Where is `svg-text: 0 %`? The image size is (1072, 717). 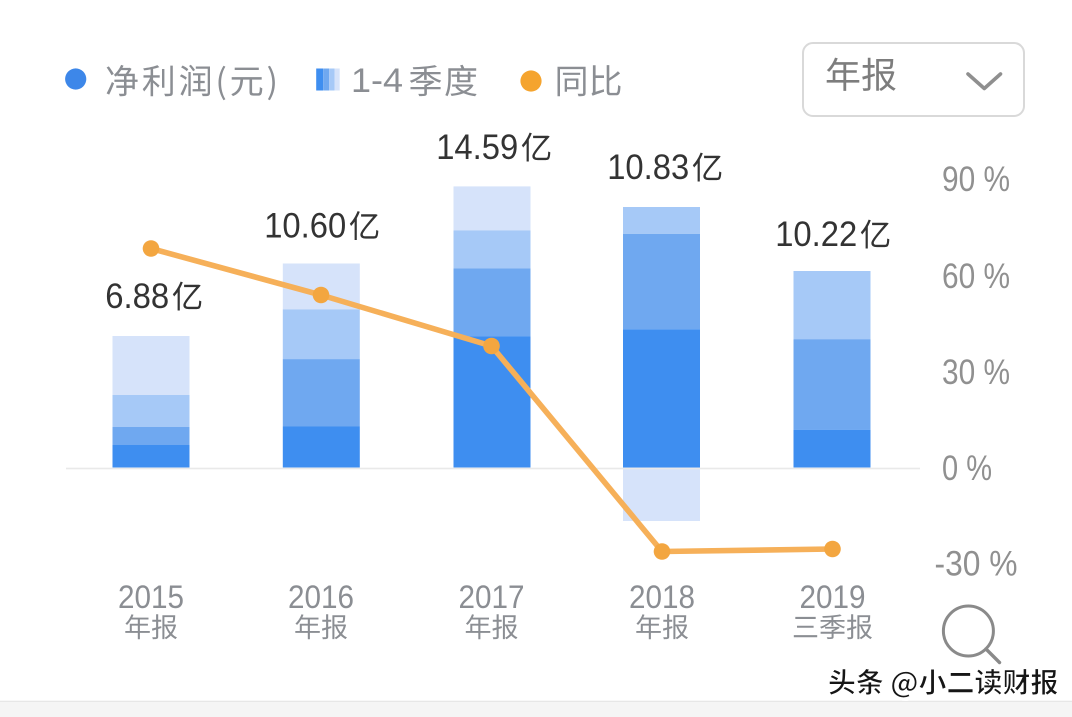 svg-text: 0 % is located at coordinates (967, 468).